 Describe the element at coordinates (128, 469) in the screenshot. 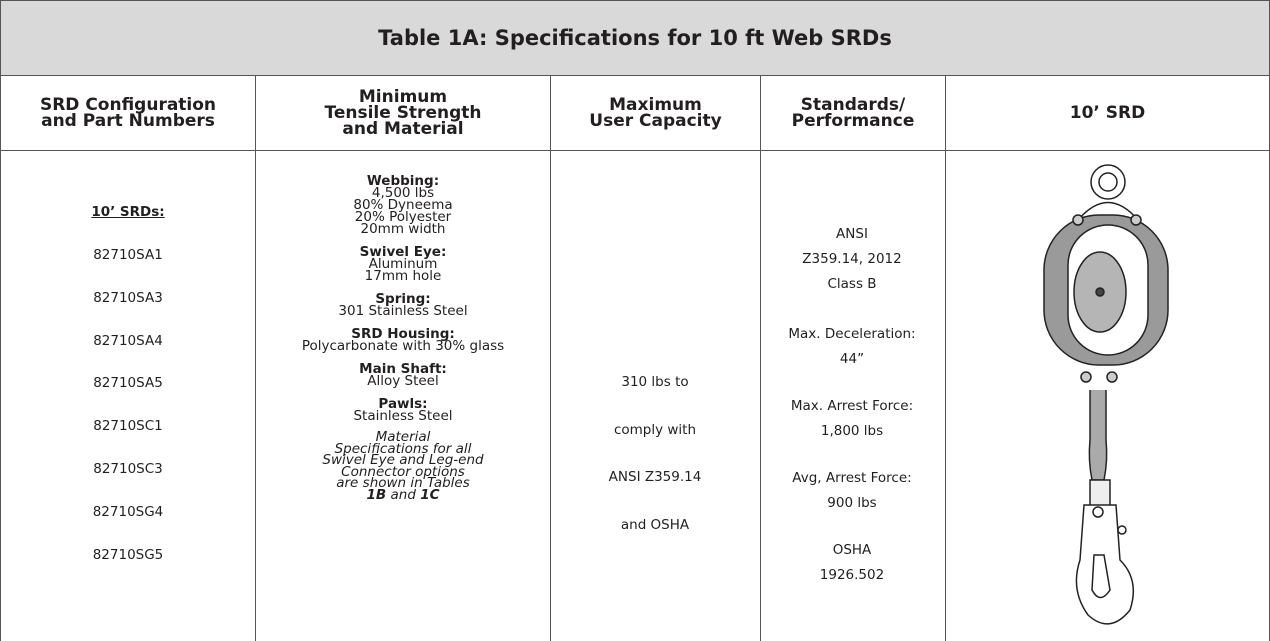

I see `part-number: 82710SC3` at that location.